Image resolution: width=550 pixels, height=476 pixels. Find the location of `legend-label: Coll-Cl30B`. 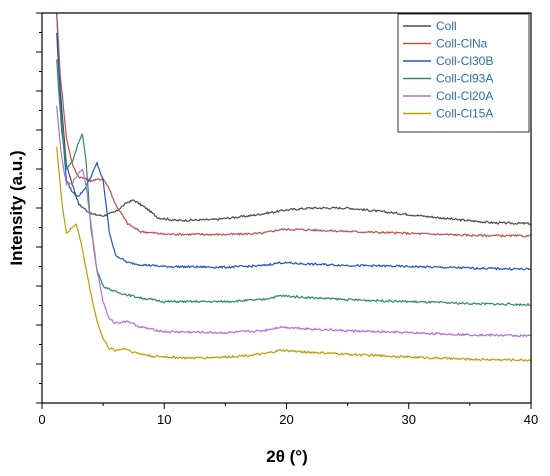

legend-label: Coll-Cl30B is located at coordinates (464, 61).